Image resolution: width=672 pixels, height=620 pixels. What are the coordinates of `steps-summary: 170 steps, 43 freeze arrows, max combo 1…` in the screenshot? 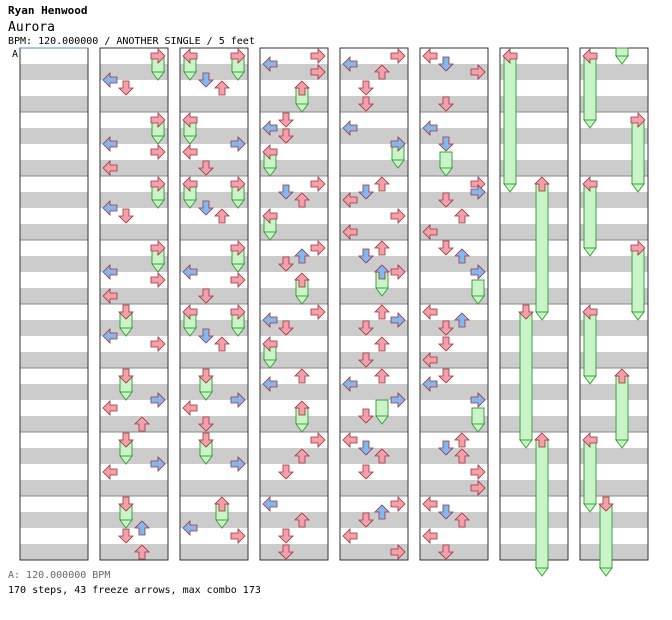 It's located at (134, 590).